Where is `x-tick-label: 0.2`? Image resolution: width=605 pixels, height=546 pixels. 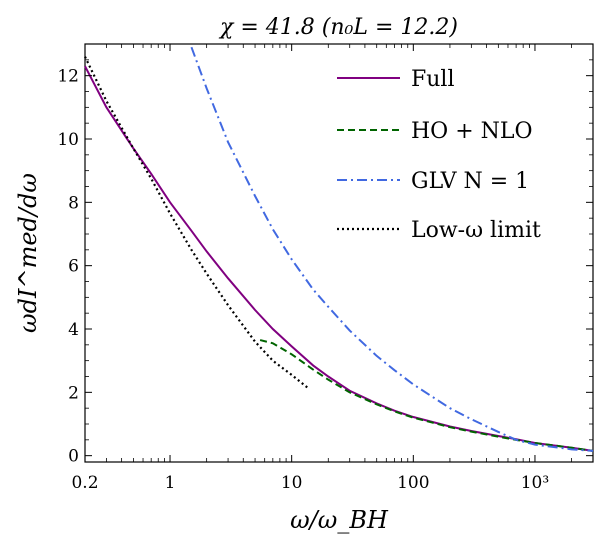 x-tick-label: 0.2 is located at coordinates (84, 483).